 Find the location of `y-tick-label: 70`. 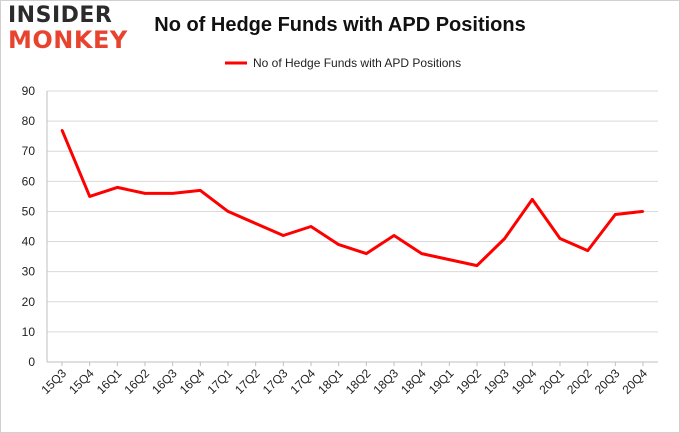

y-tick-label: 70 is located at coordinates (29, 151).